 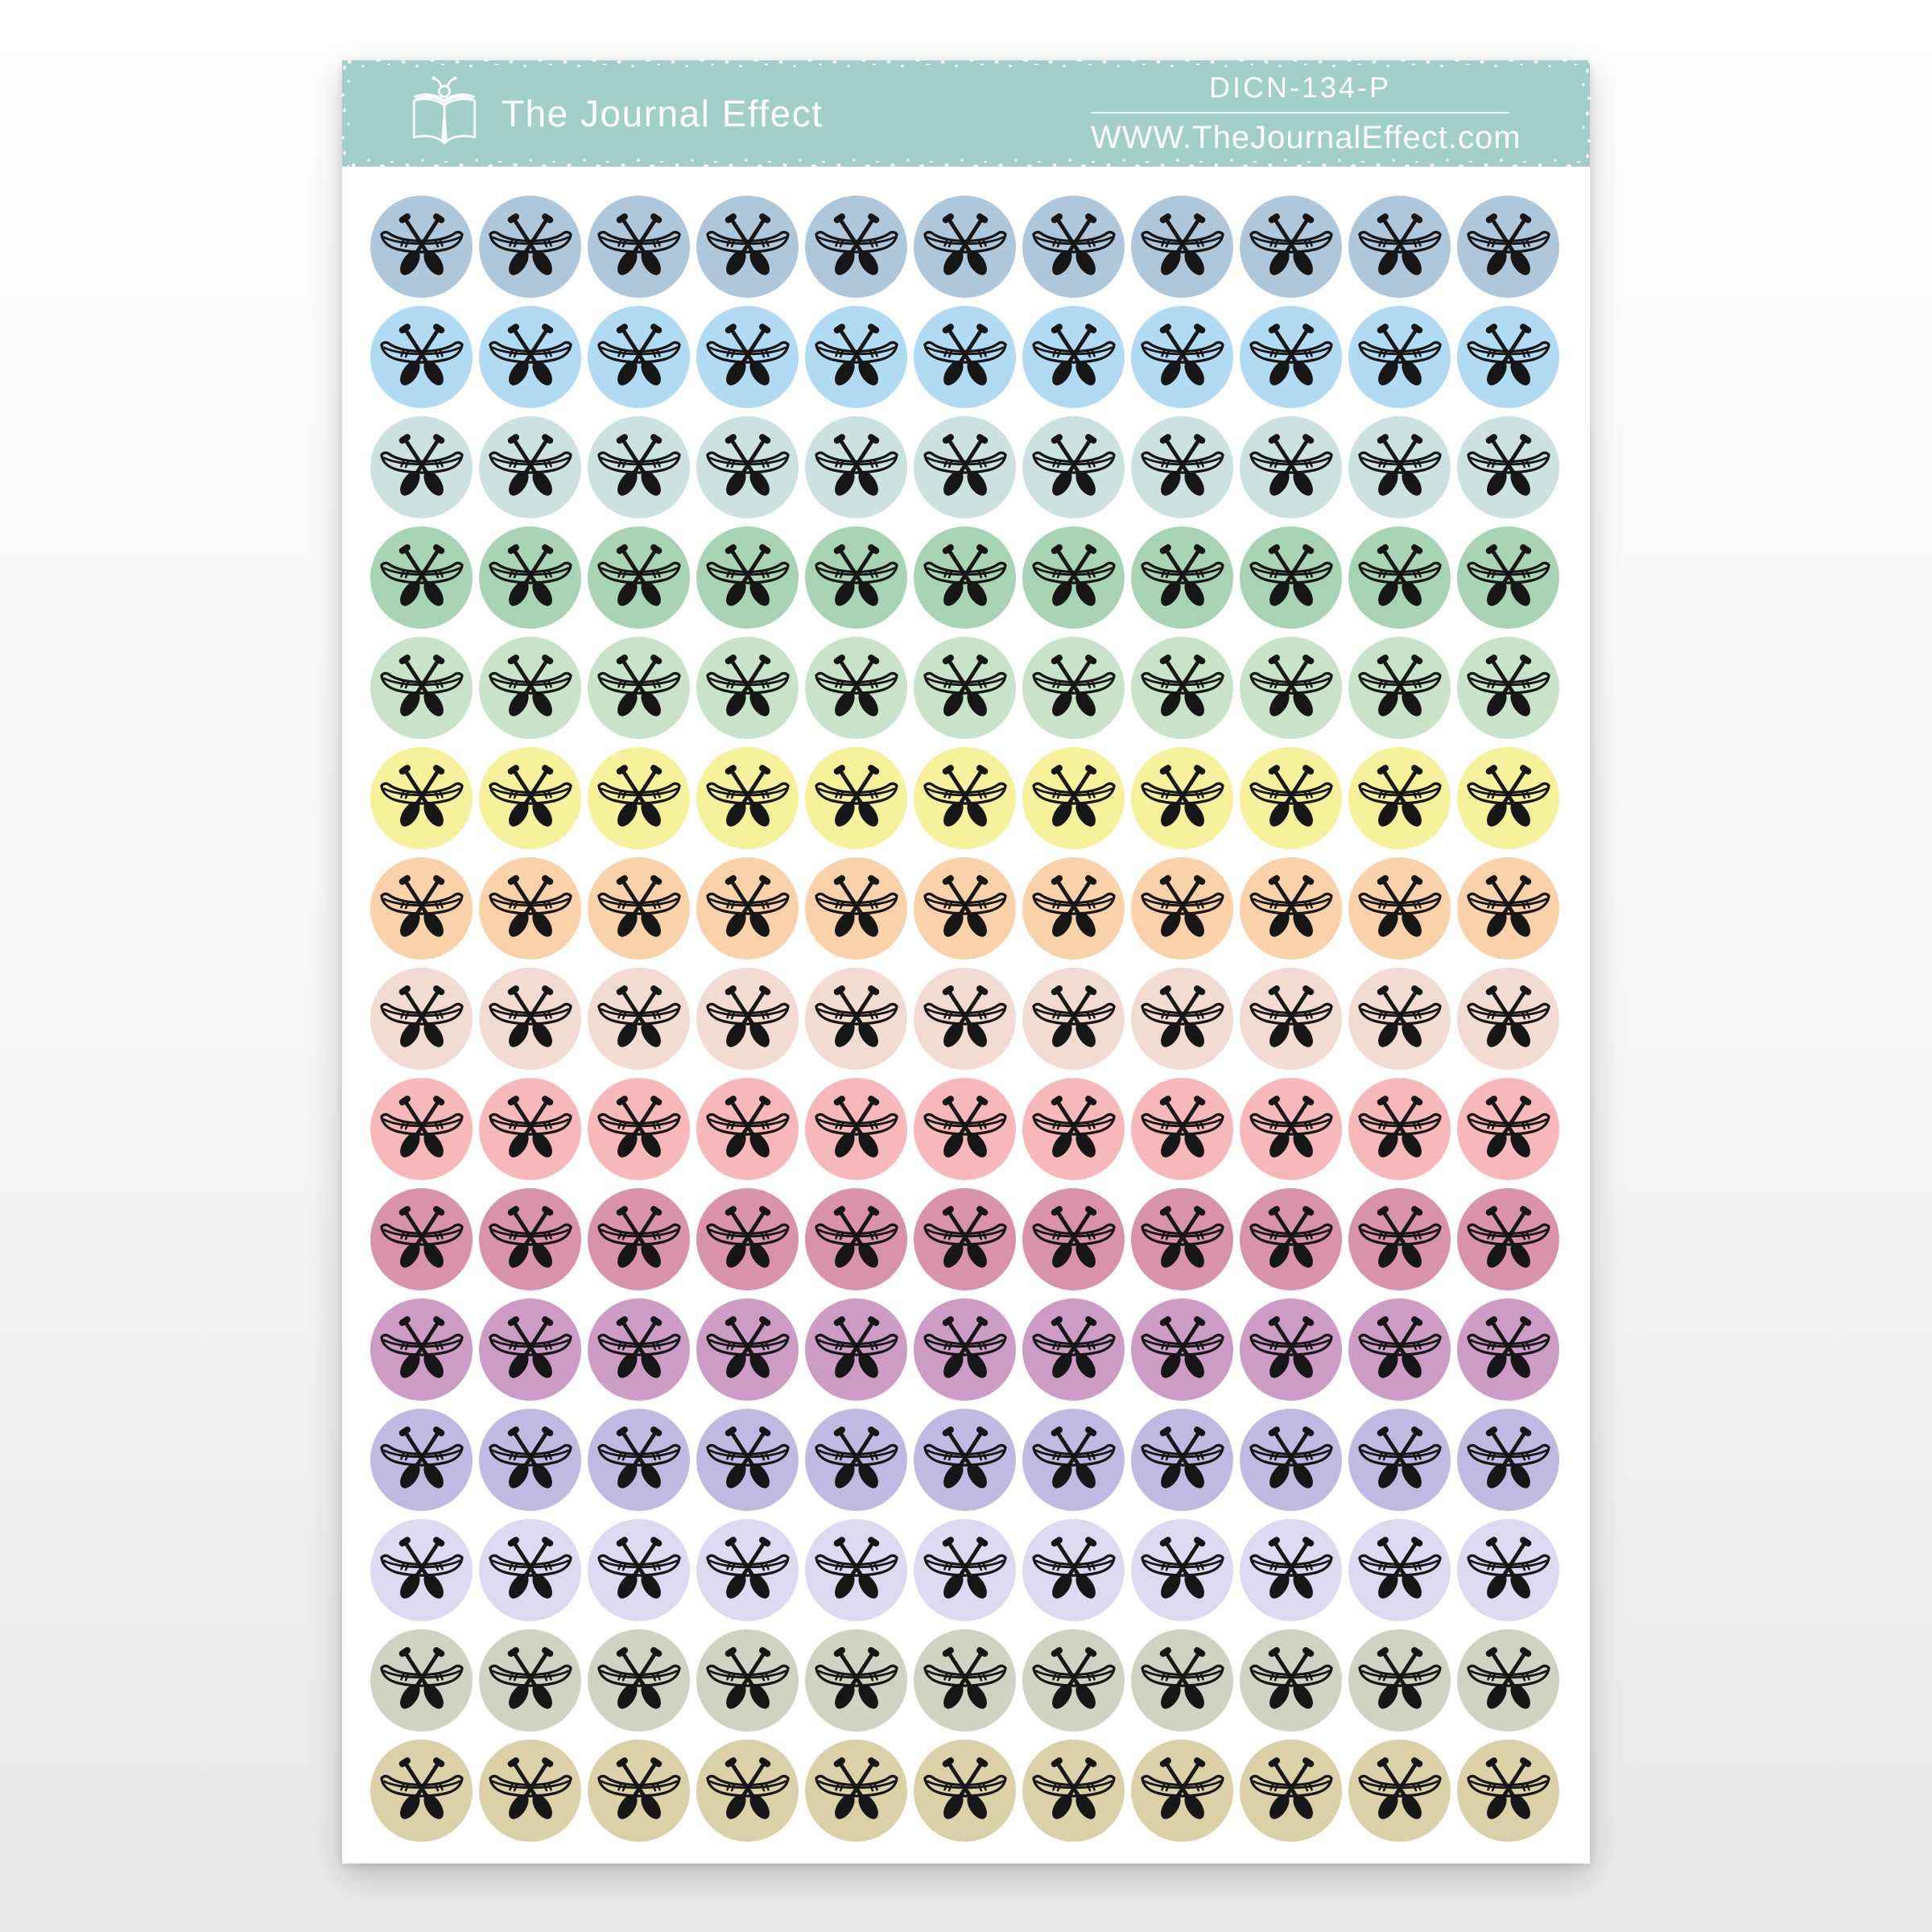 I want to click on sticker-pale-lavender-r13-c7, so click(x=1073, y=1570).